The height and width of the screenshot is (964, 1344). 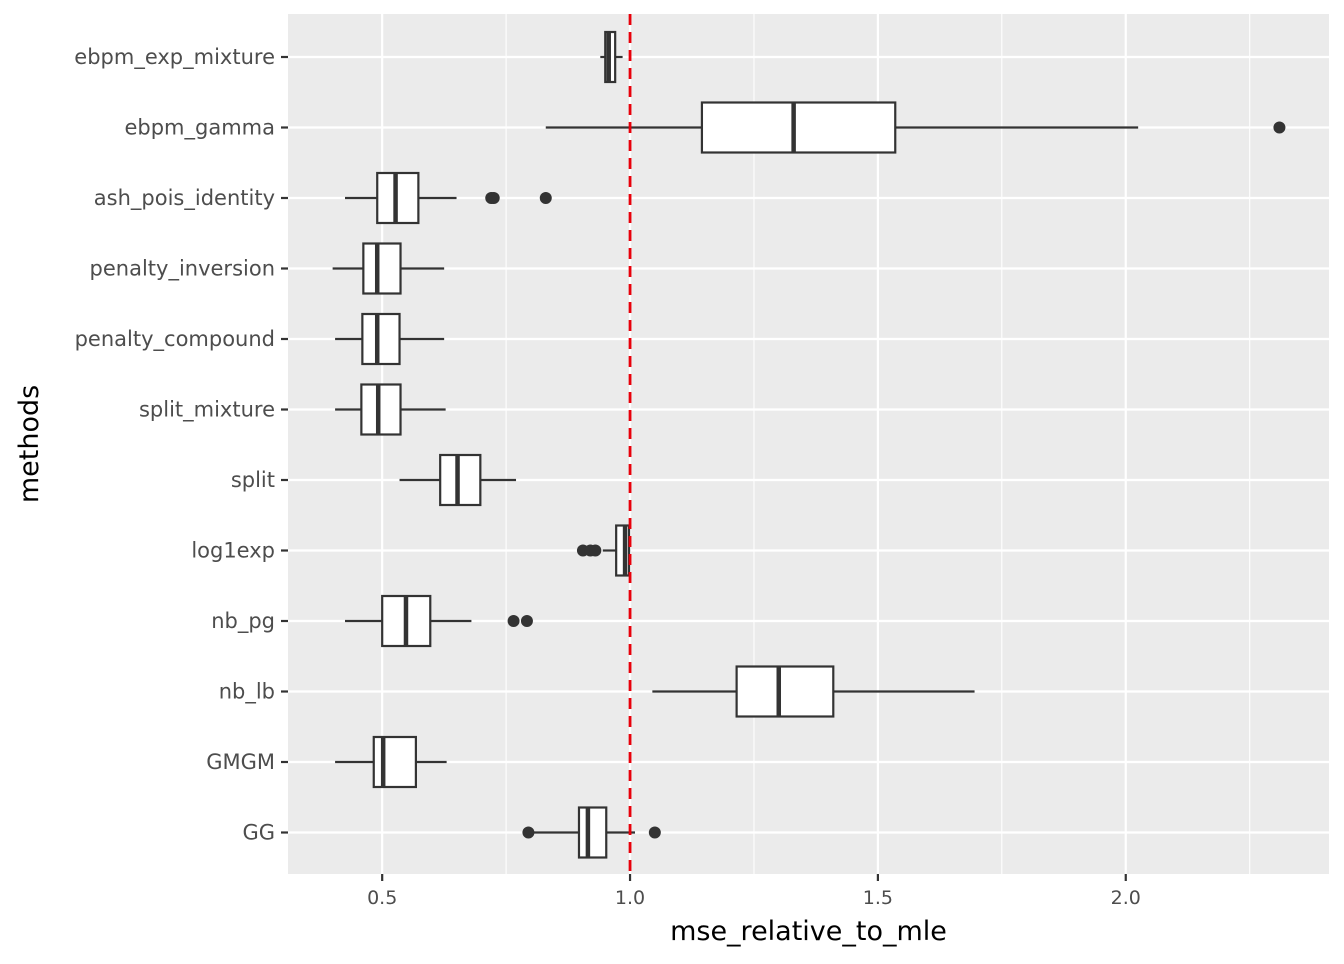 What do you see at coordinates (247, 692) in the screenshot?
I see `y-tick-label: nb_lb` at bounding box center [247, 692].